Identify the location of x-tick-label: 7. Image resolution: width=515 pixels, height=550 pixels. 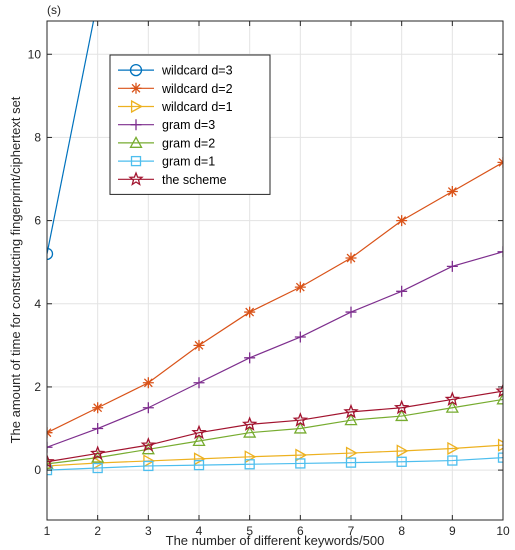
(351, 531).